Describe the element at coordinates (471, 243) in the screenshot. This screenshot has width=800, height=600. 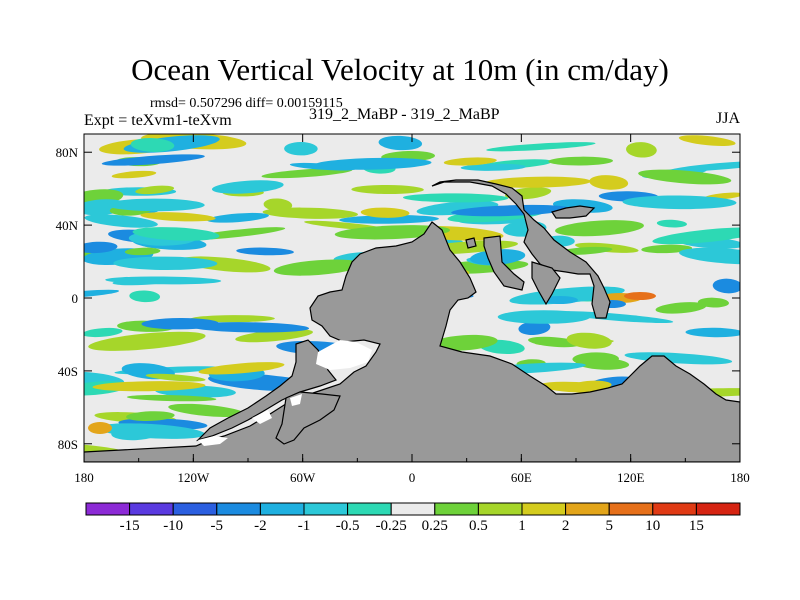
I see `land-island-small` at that location.